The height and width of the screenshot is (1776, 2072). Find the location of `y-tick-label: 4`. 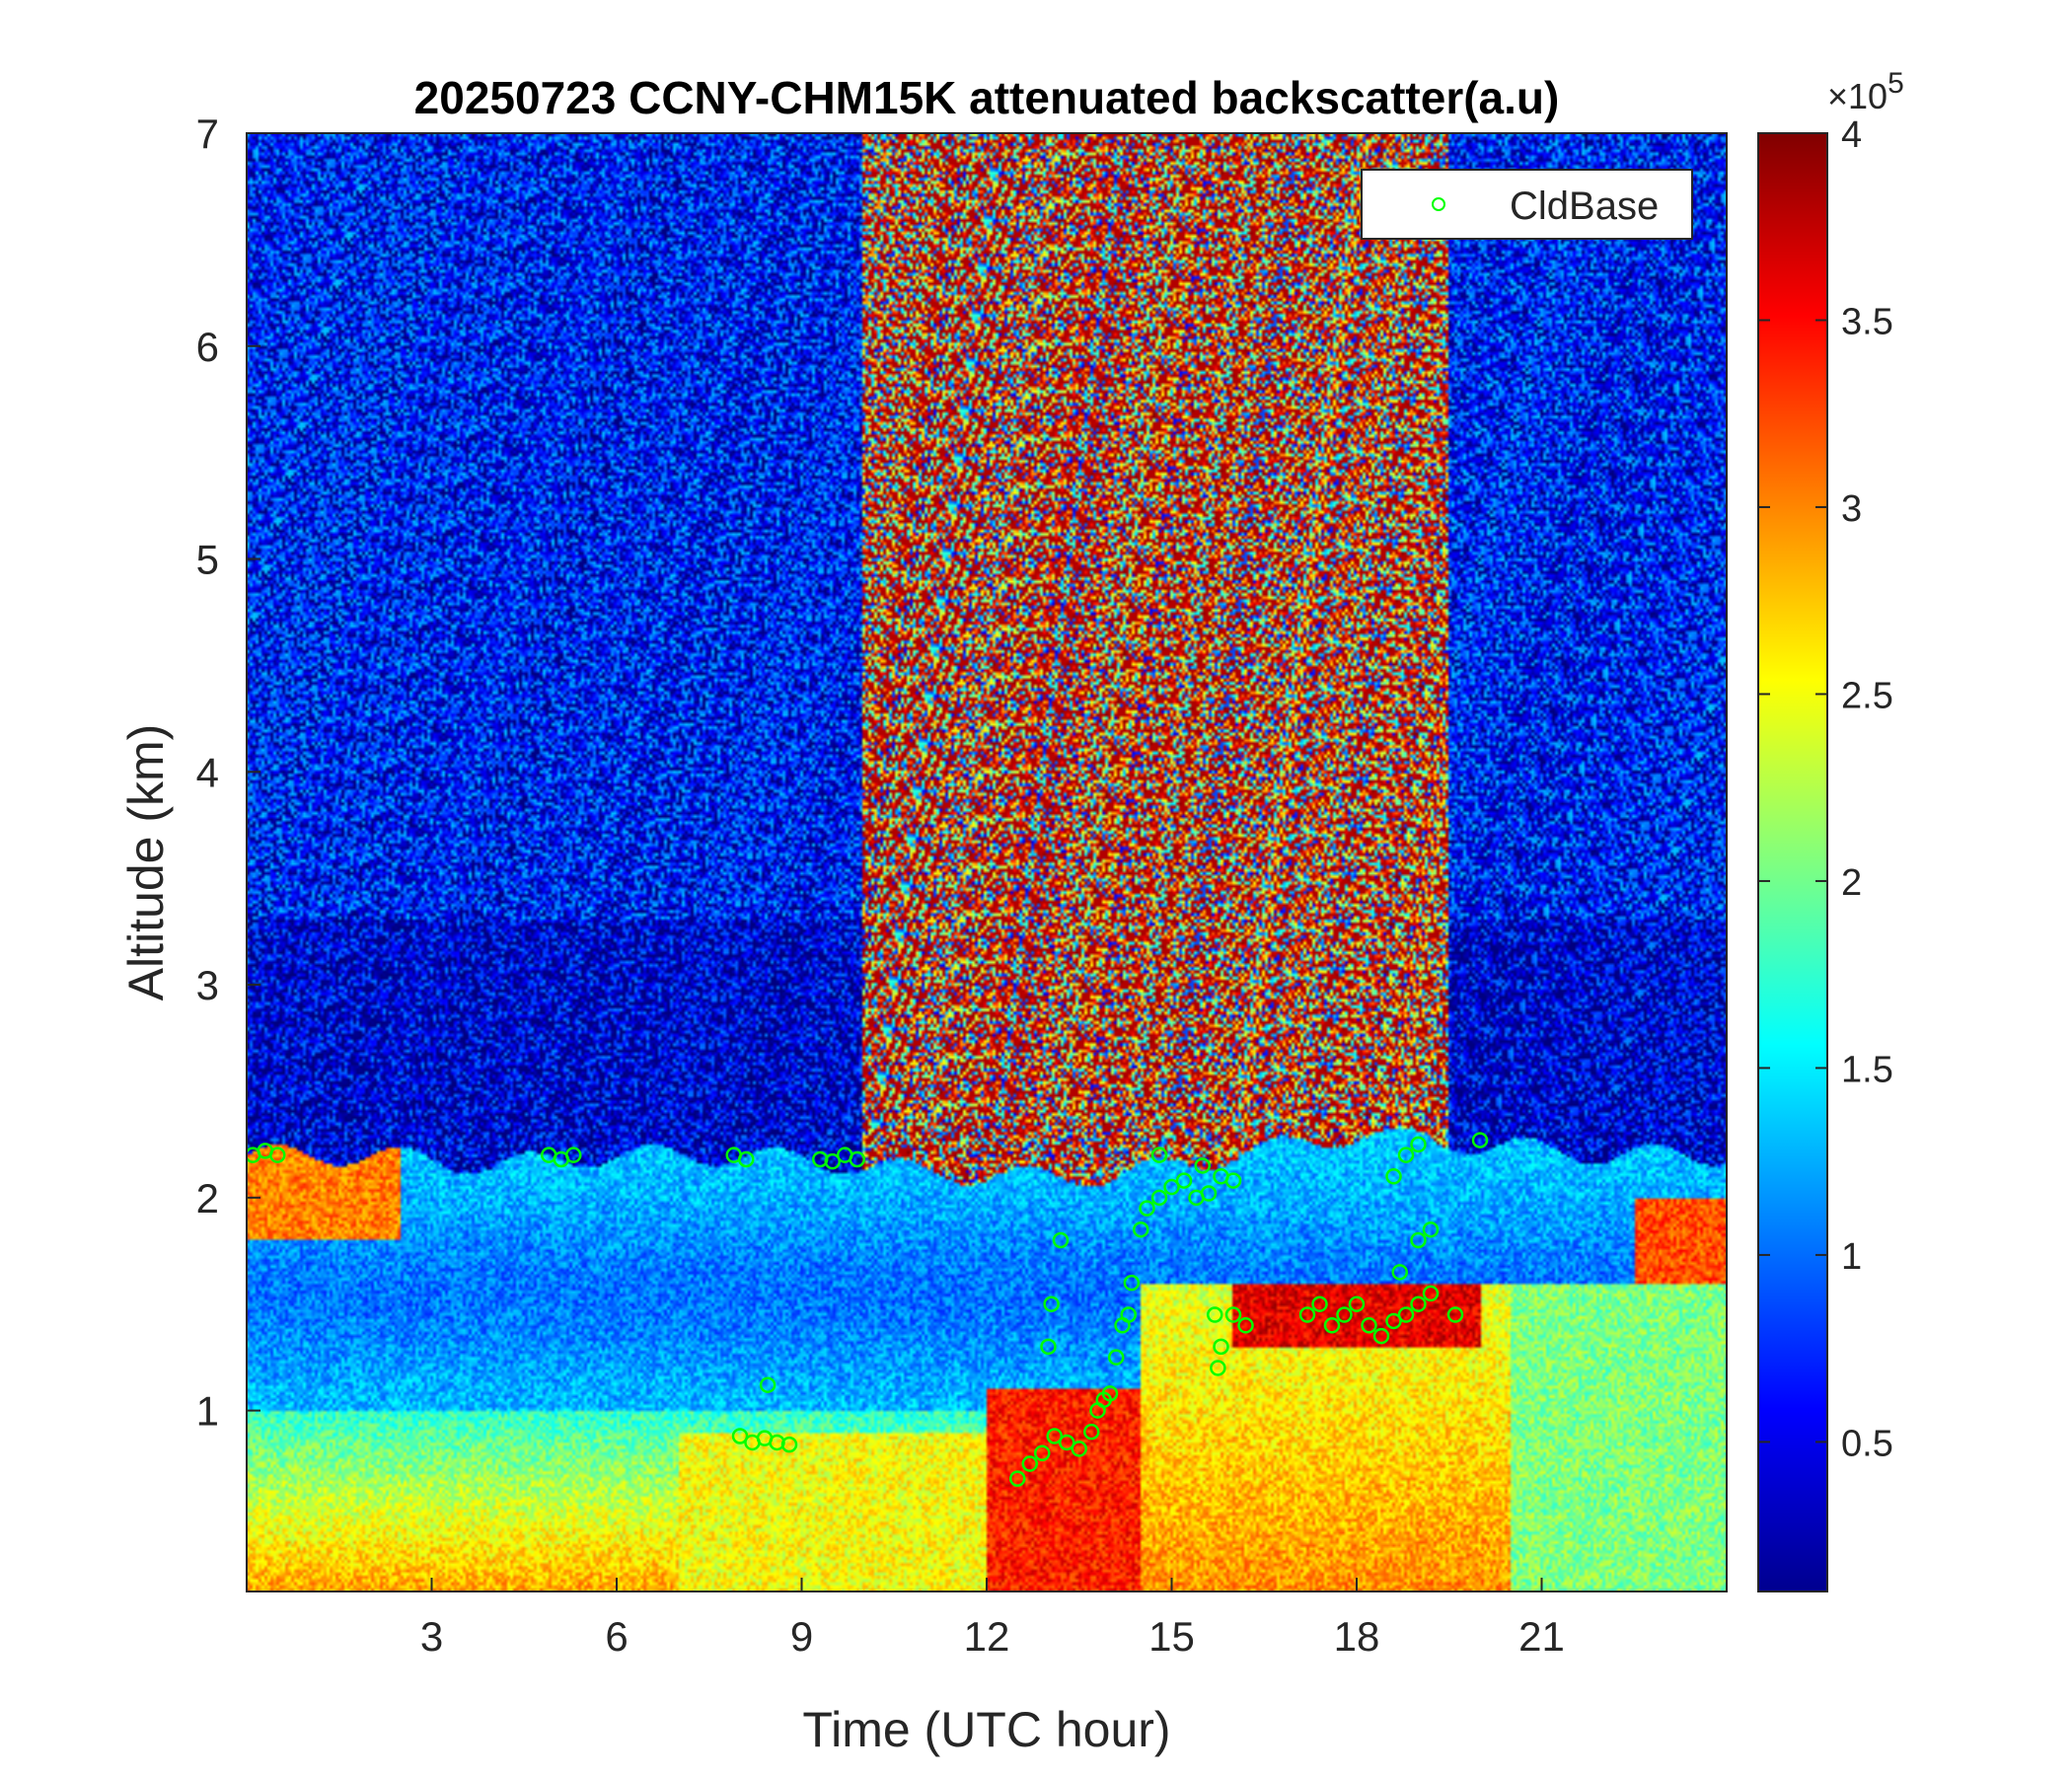

y-tick-label: 4 is located at coordinates (208, 772).